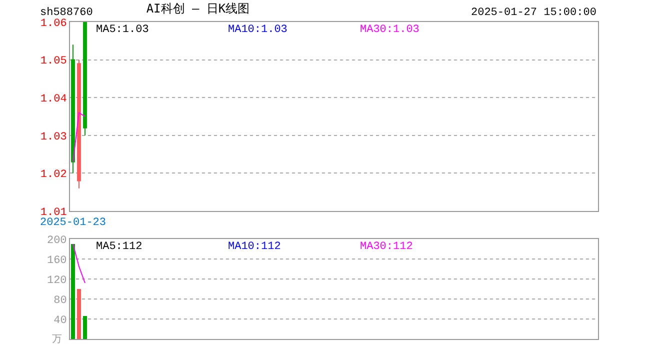  What do you see at coordinates (53, 175) in the screenshot?
I see `y-tick-label: 1.02` at bounding box center [53, 175].